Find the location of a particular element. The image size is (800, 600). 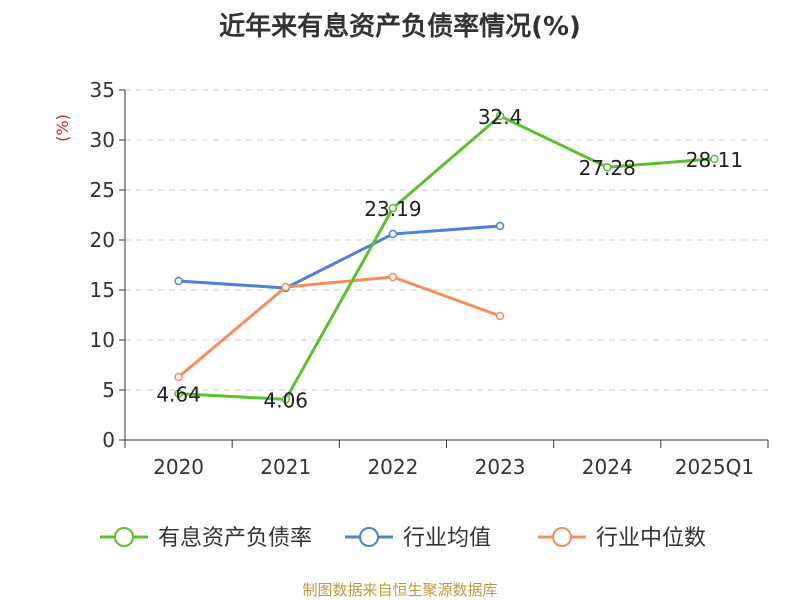

legend-item: 有息资产负债率 is located at coordinates (206, 538).